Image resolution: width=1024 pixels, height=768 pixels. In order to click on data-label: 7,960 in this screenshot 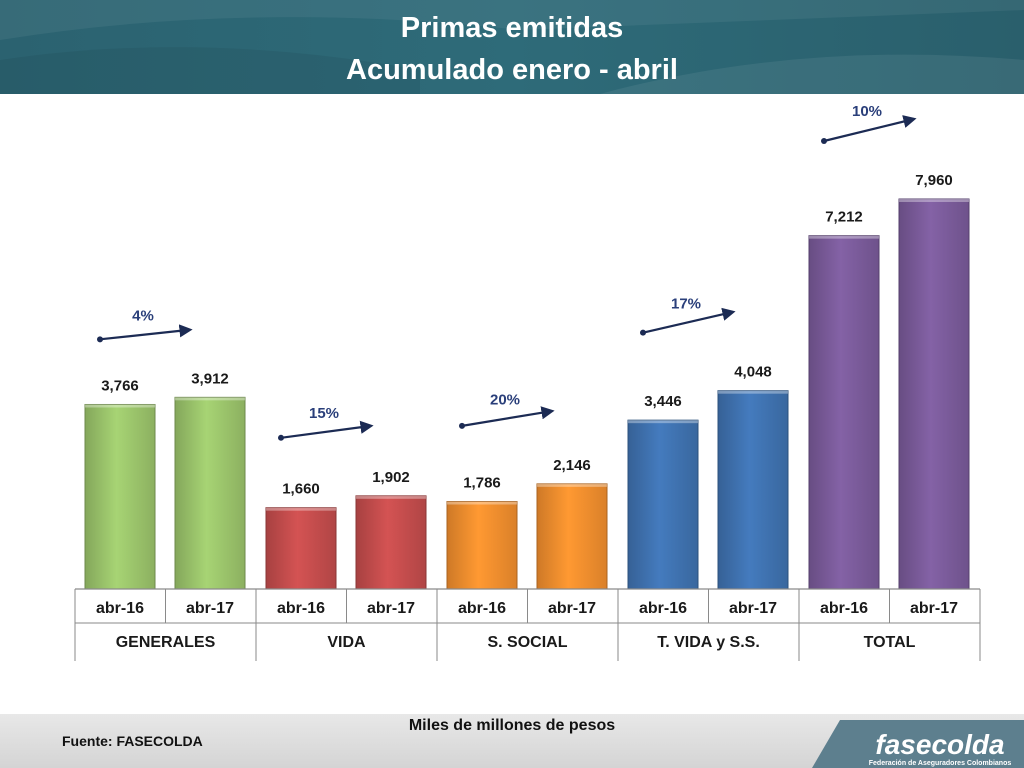, I will do `click(934, 180)`.